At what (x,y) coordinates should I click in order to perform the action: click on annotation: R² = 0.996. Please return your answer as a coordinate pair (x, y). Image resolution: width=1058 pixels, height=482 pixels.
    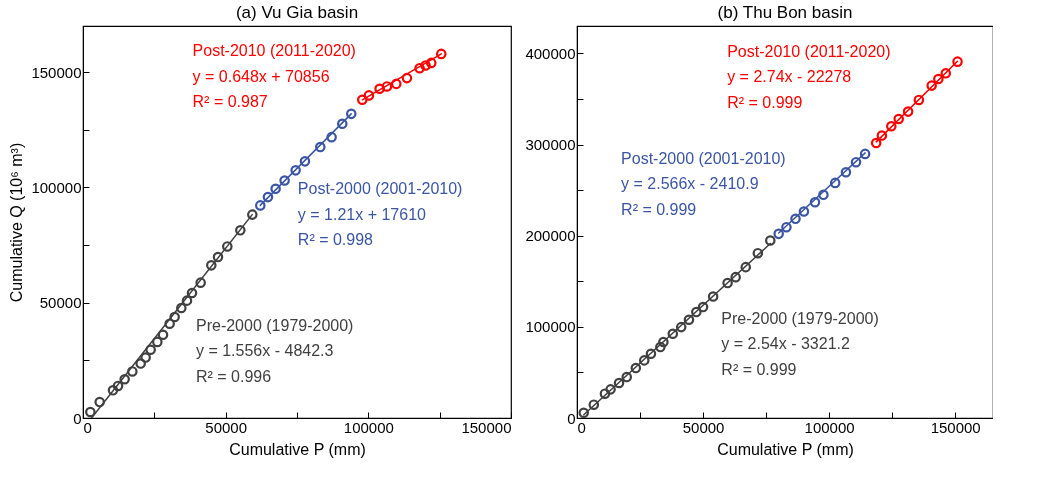
    Looking at the image, I should click on (233, 376).